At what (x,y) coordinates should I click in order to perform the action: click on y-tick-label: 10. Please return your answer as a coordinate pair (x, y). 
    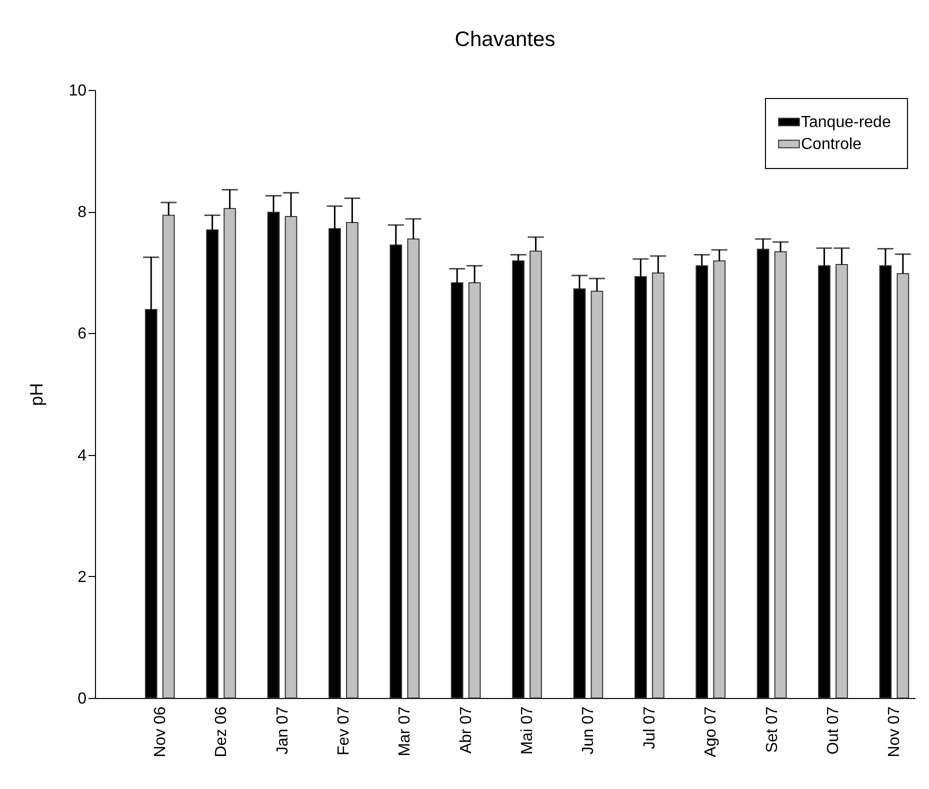
    Looking at the image, I should click on (77, 91).